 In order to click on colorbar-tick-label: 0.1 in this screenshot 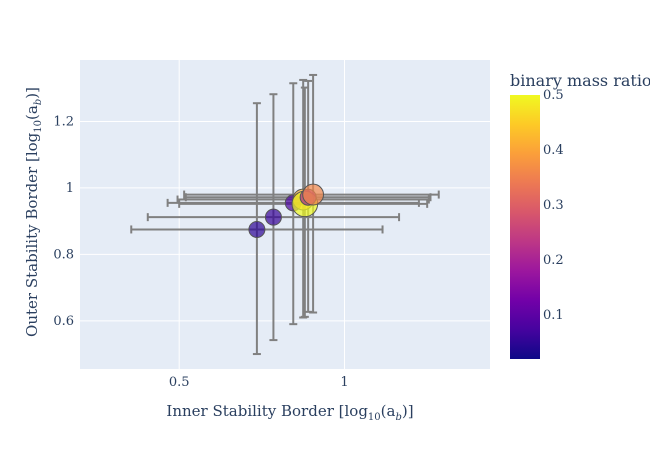, I will do `click(553, 315)`.